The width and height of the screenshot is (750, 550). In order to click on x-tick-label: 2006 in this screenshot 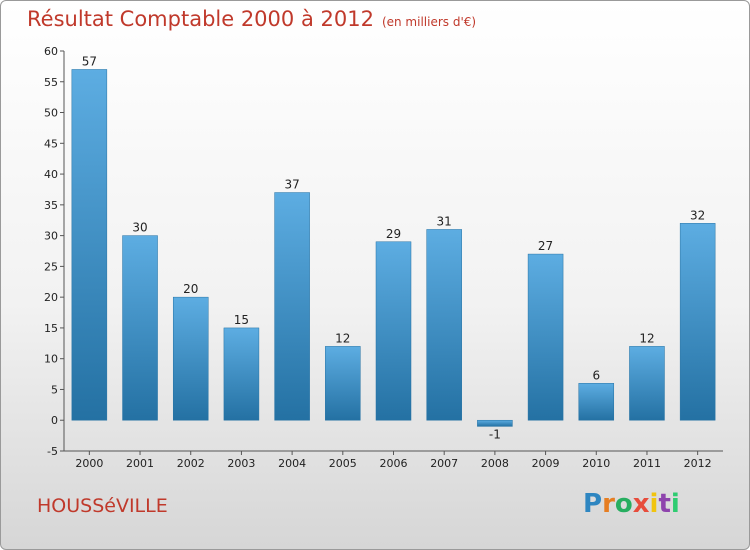, I will do `click(394, 463)`.